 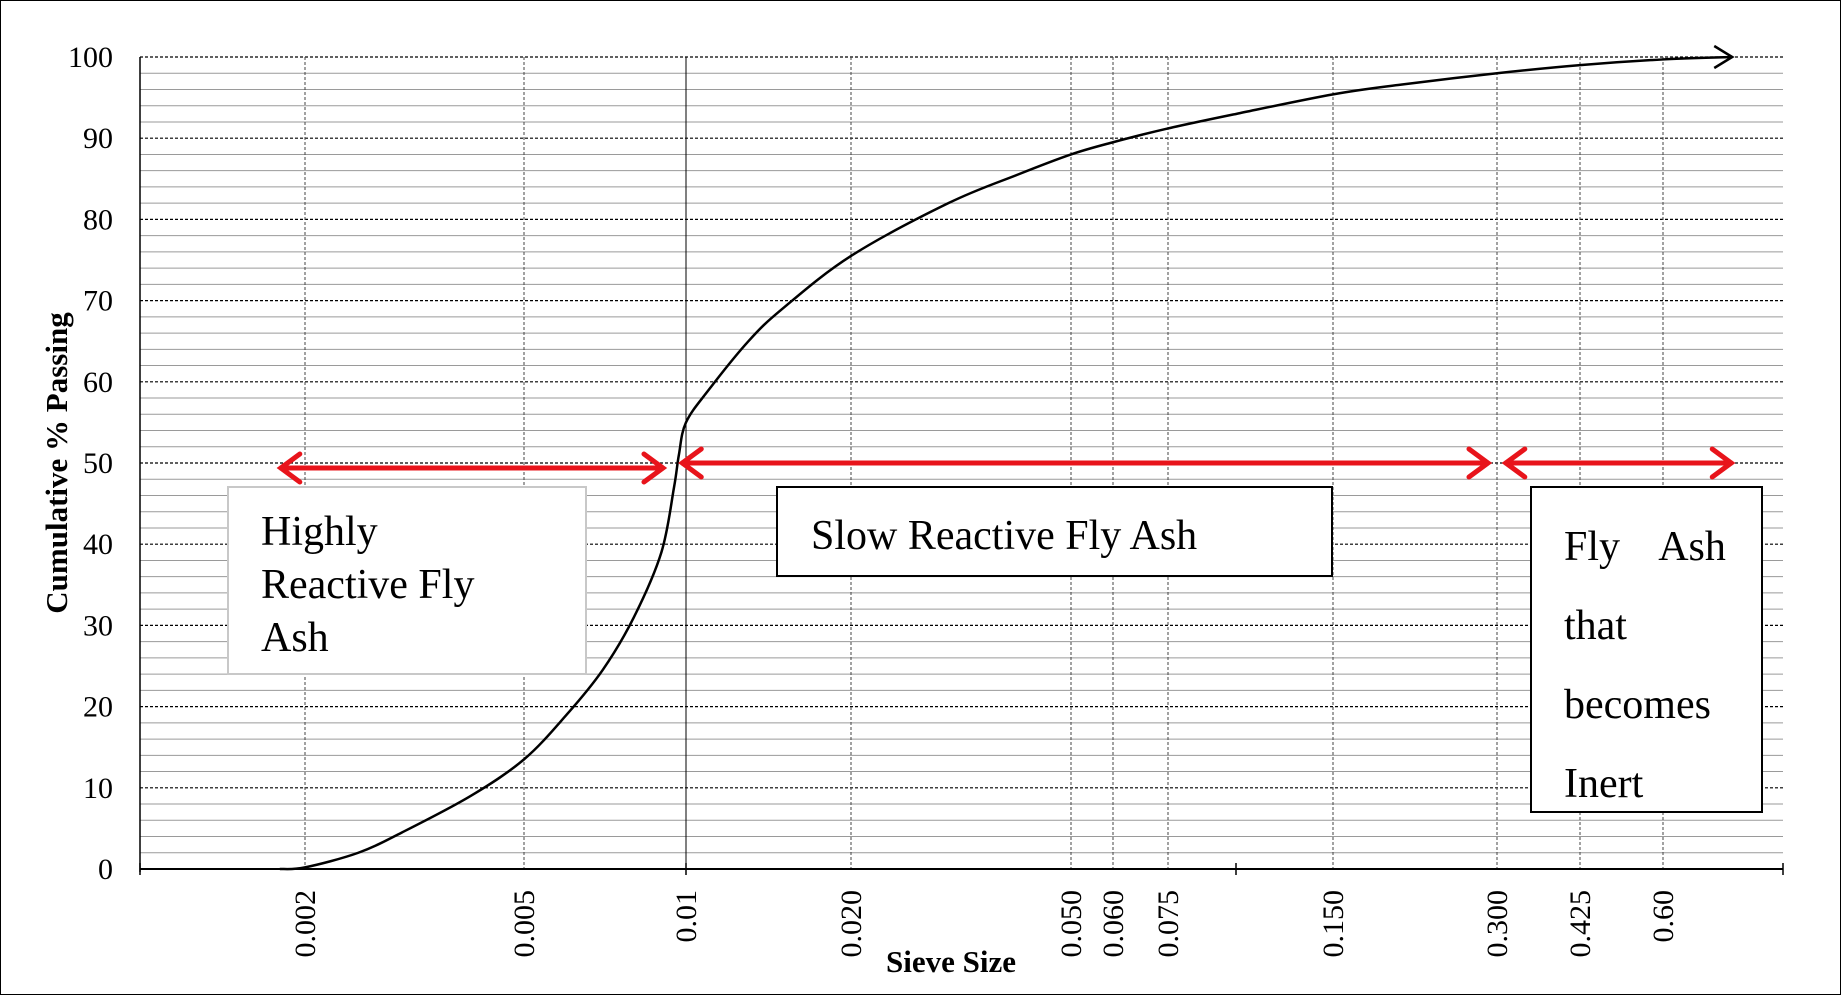 I want to click on annotation-slow-reactive: Slow Reactive Fly Ash, so click(x=1054, y=531).